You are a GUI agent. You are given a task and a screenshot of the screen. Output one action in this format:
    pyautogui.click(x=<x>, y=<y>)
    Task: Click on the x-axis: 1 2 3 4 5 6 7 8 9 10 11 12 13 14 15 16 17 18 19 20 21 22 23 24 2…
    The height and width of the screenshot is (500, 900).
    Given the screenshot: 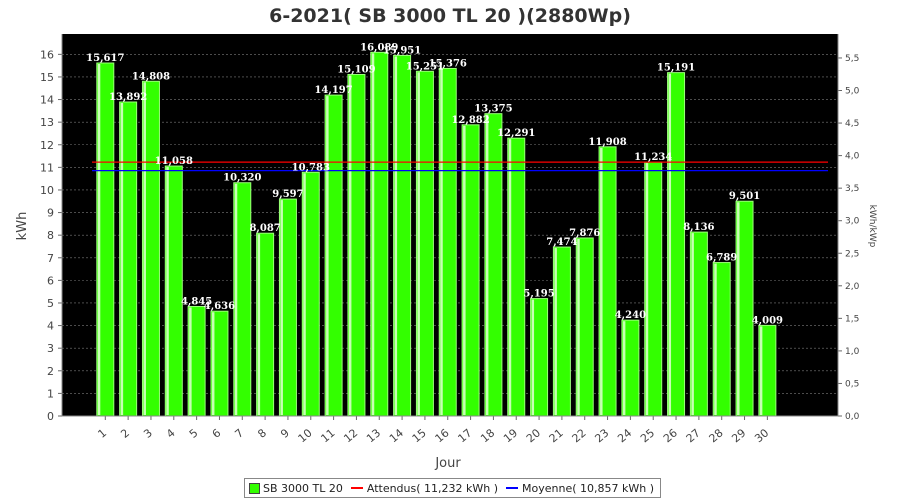 What is the action you would take?
    pyautogui.click(x=433, y=430)
    